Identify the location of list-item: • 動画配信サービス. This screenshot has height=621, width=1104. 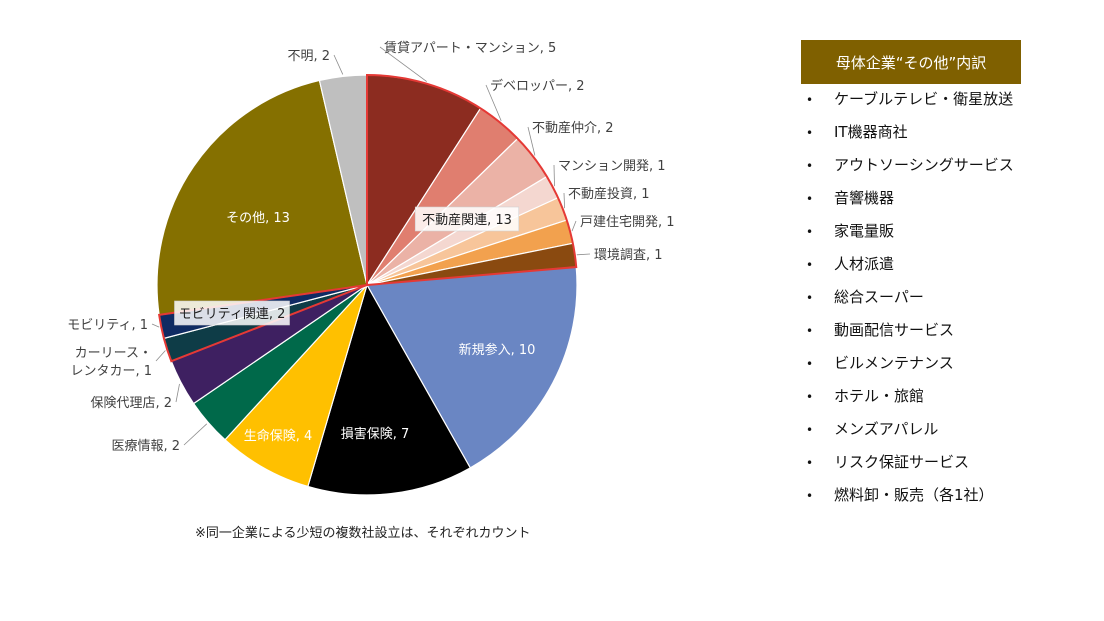
(910, 333).